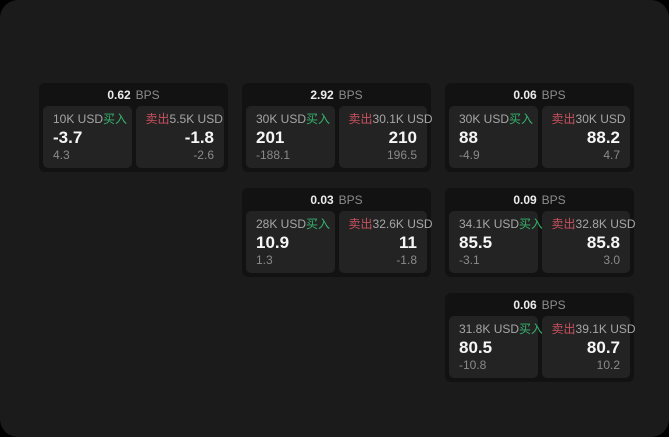 This screenshot has height=437, width=669. Describe the element at coordinates (469, 155) in the screenshot. I see `buy-sub-value: -4.9` at that location.